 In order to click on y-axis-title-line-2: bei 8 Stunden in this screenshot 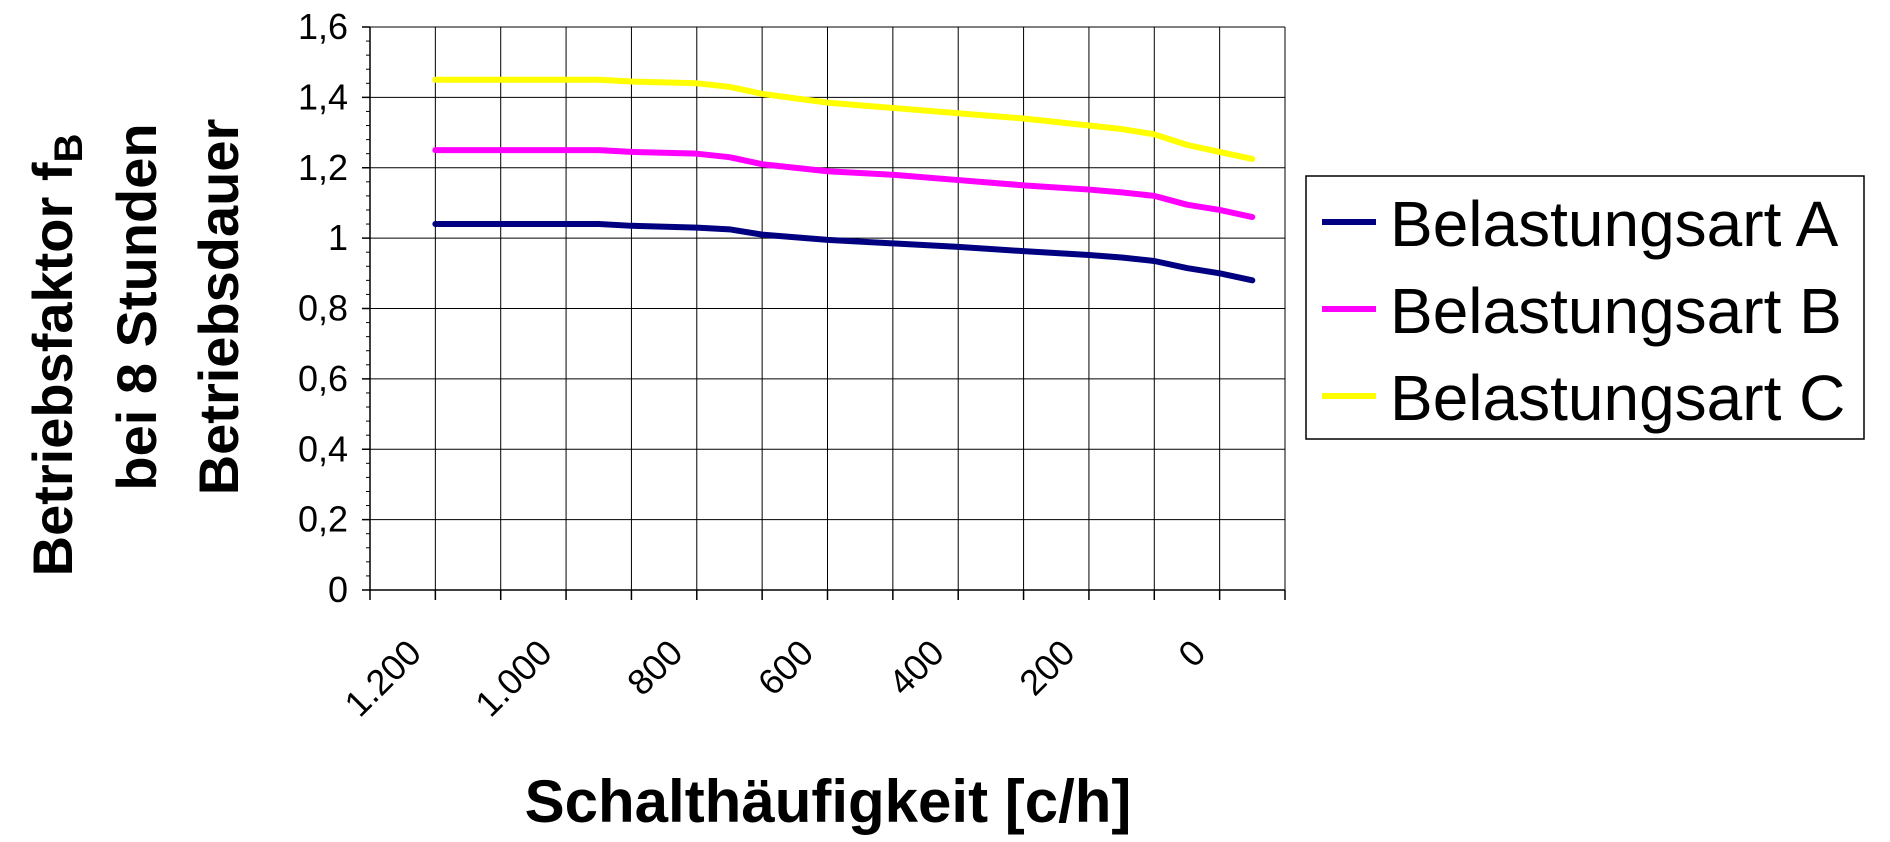, I will do `click(136, 306)`.